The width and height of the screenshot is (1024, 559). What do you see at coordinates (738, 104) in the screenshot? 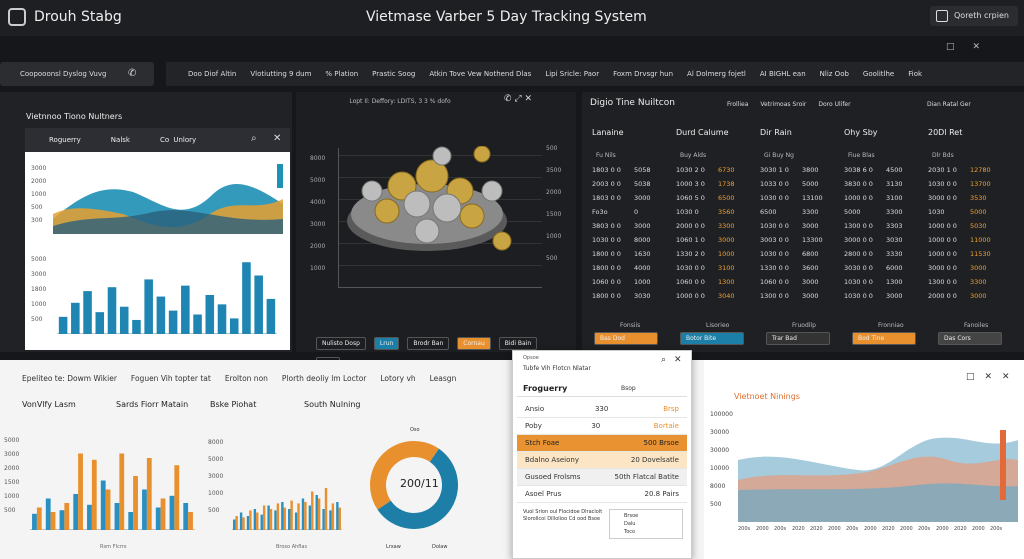
I see `link: Frolliea` at bounding box center [738, 104].